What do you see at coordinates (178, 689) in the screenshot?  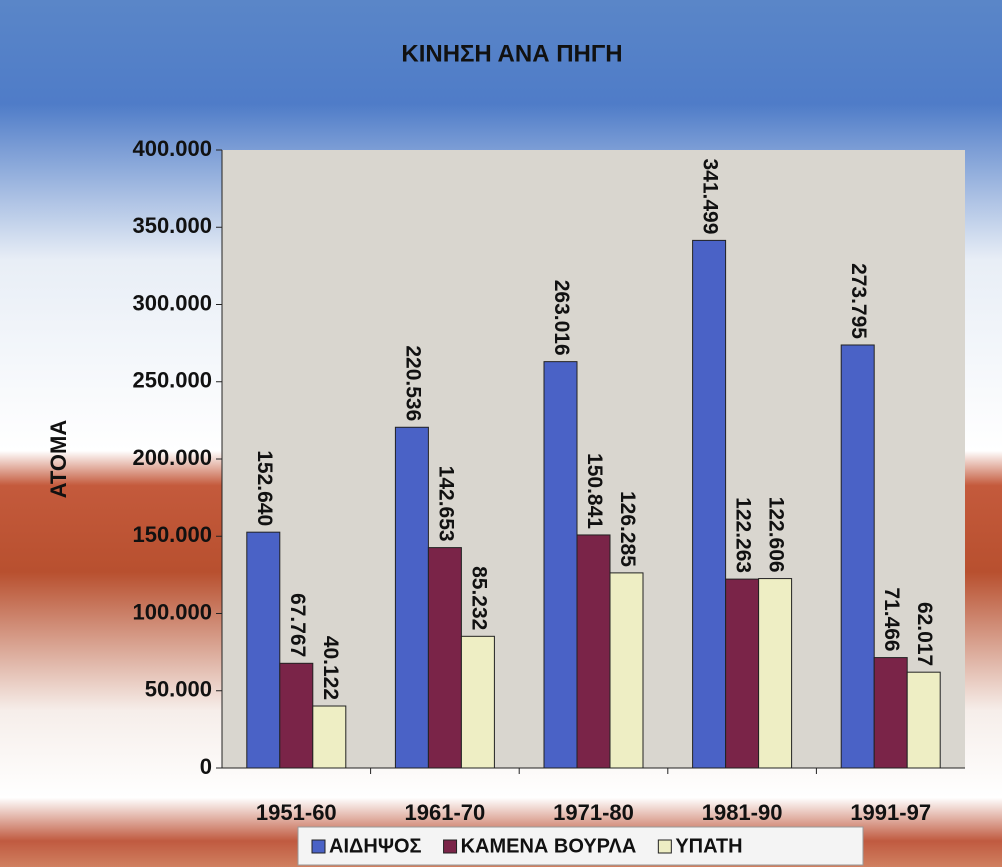 I see `y-tick-label: 50.000` at bounding box center [178, 689].